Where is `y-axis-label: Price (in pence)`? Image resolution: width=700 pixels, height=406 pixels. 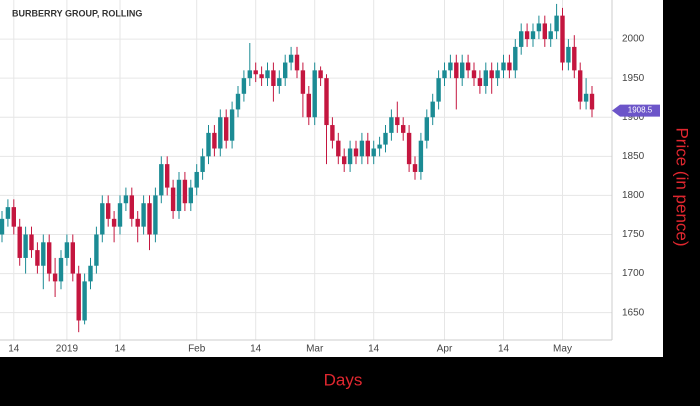
y-axis-label: Price (in pence) is located at coordinates (682, 186).